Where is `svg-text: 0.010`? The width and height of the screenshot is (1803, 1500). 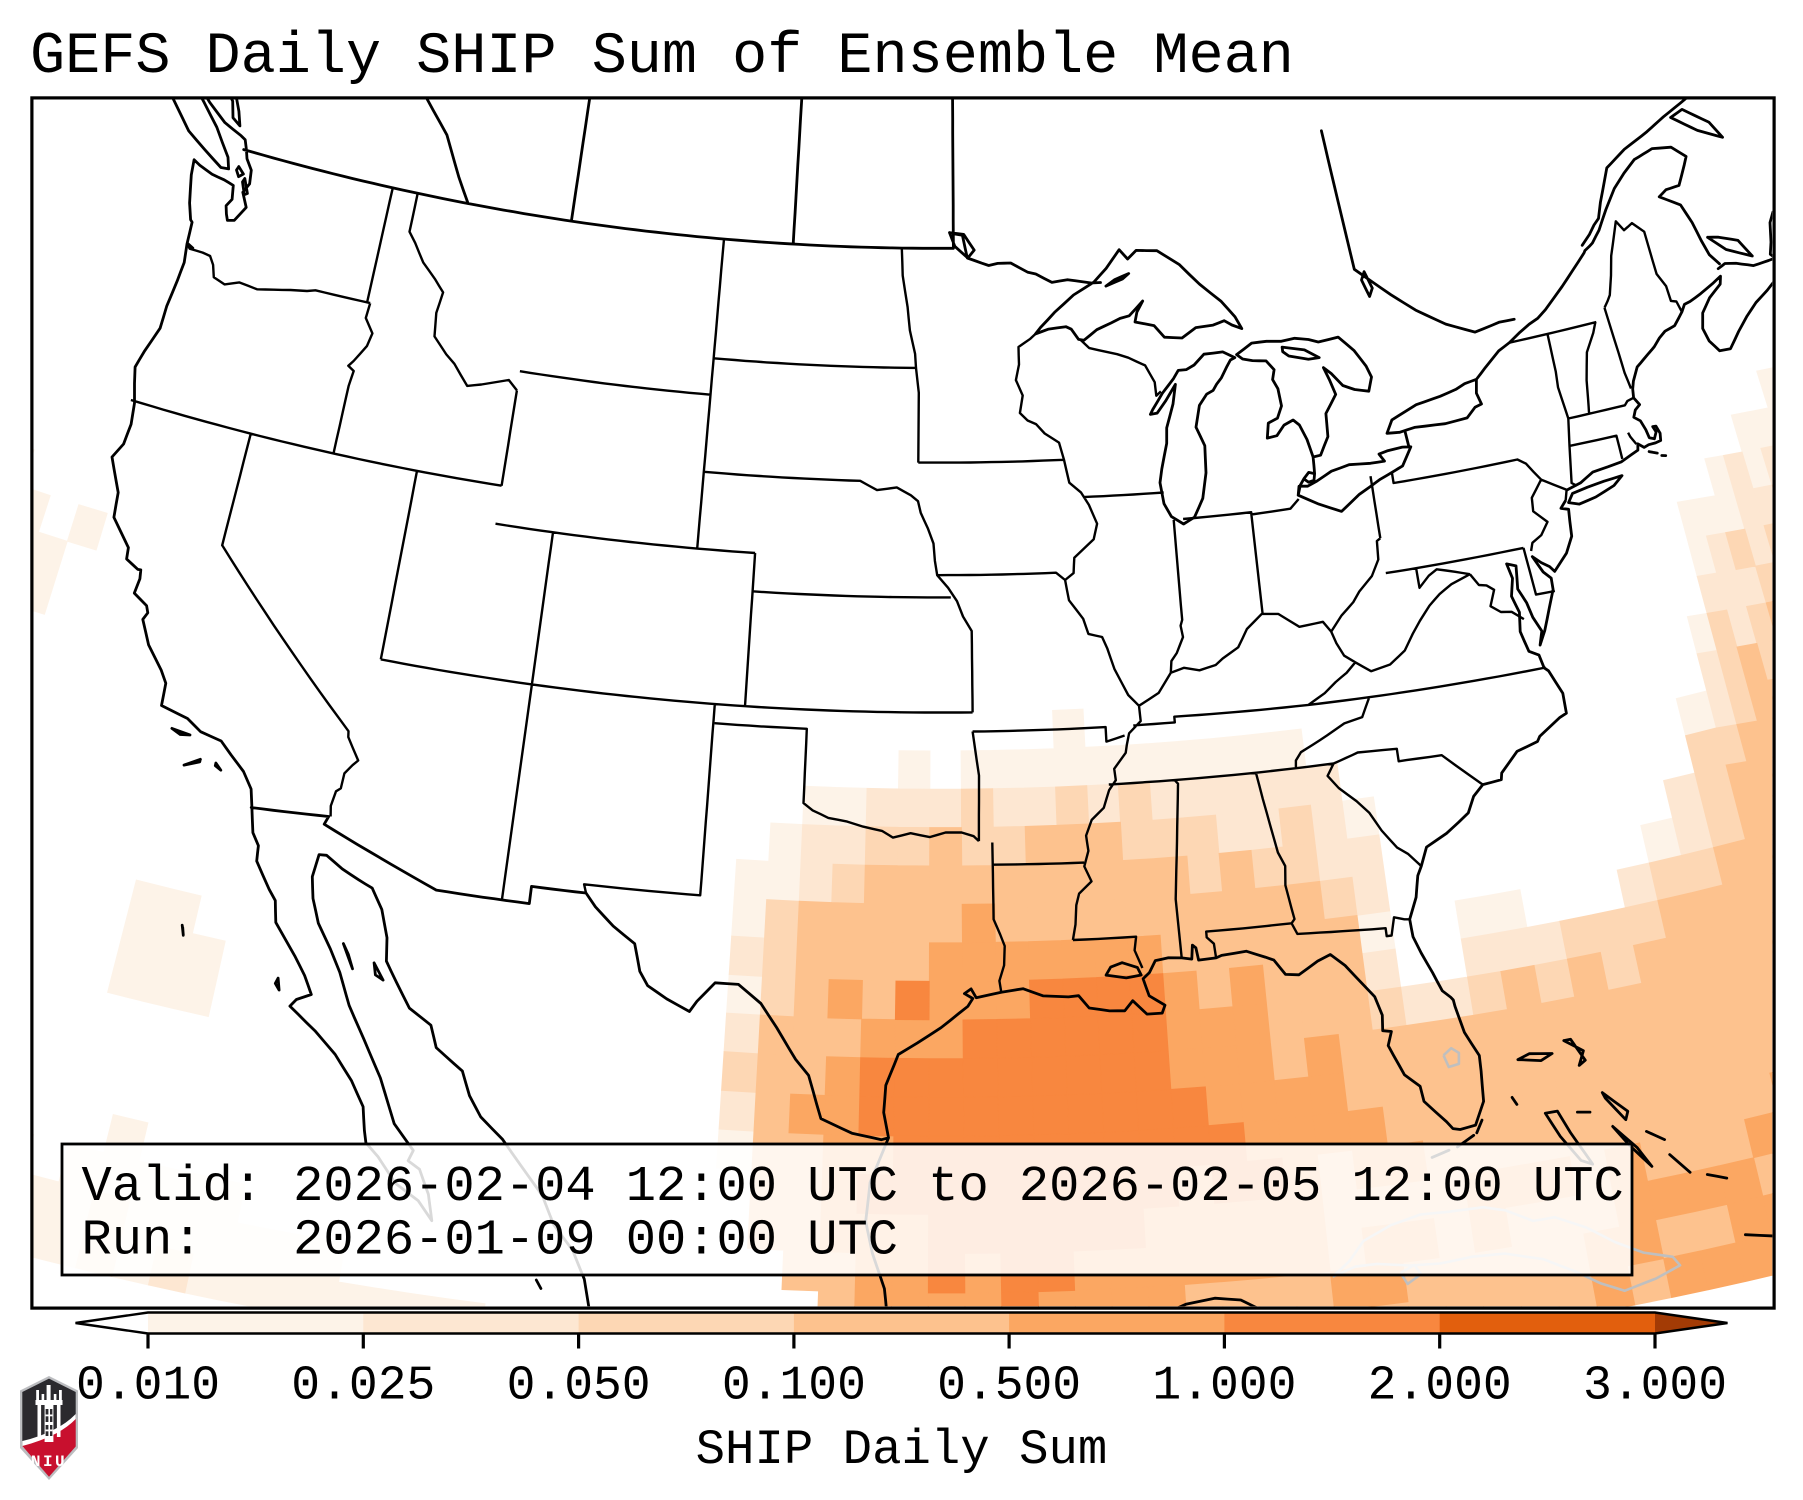
svg-text: 0.010 is located at coordinates (148, 1387).